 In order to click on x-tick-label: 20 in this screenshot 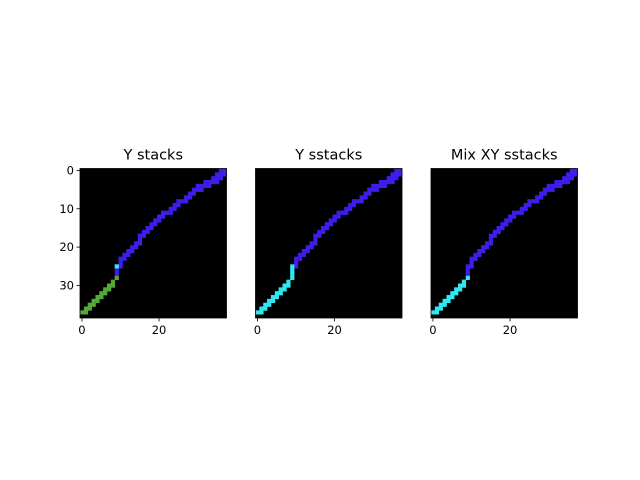, I will do `click(334, 330)`.